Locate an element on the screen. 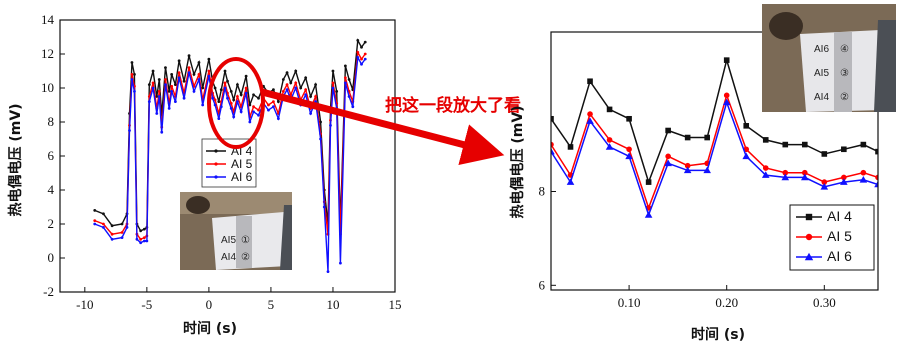 Image resolution: width=901 pixels, height=345 pixels. left-x-tick-label: -10 is located at coordinates (84, 304).